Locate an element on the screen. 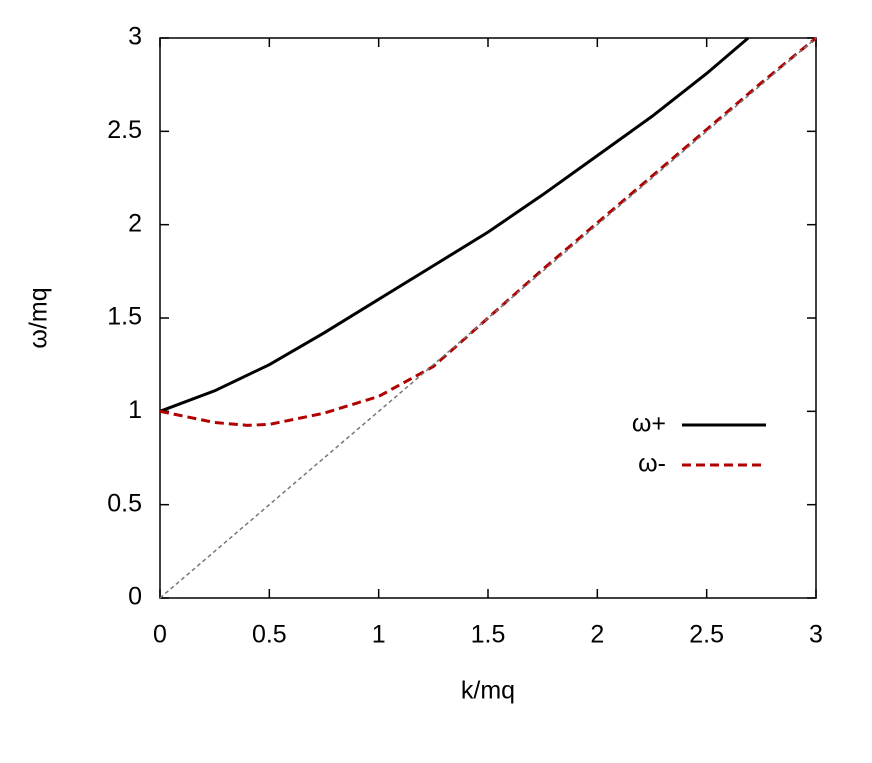 This screenshot has width=872, height=763. y-tick-label: 2 is located at coordinates (135, 223).